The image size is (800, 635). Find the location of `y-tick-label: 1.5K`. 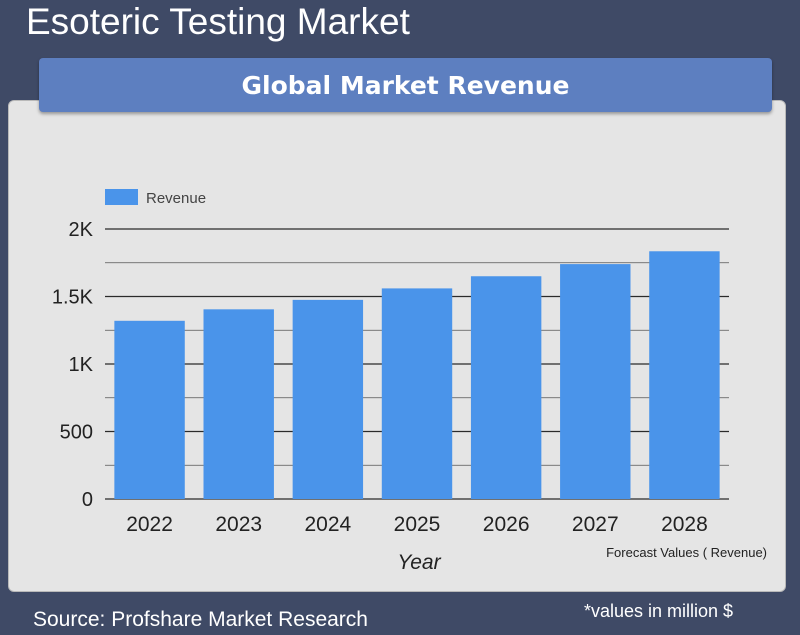

y-tick-label: 1.5K is located at coordinates (73, 298).